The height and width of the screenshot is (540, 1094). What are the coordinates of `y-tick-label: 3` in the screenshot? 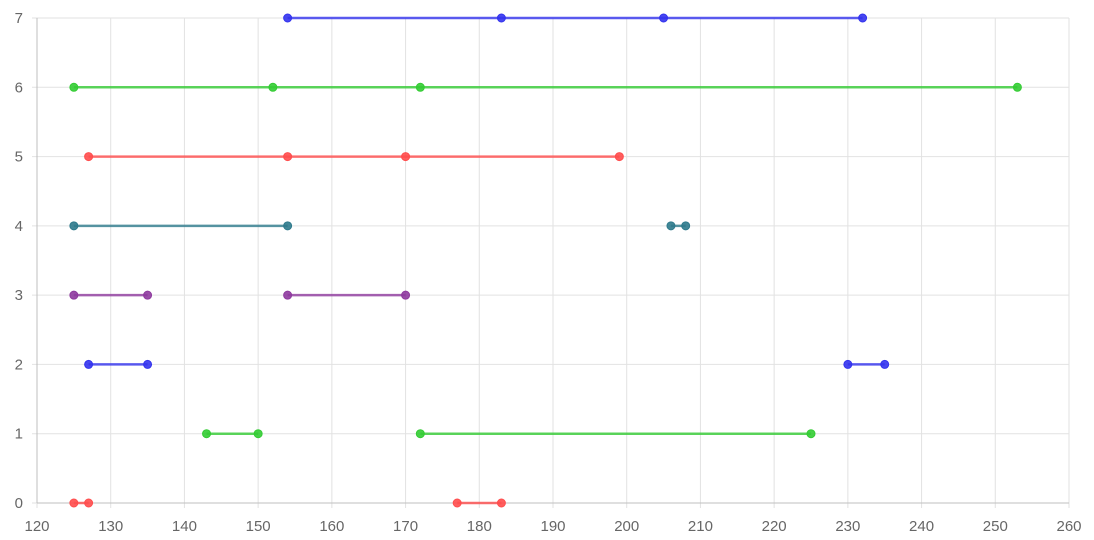 It's located at (19, 295).